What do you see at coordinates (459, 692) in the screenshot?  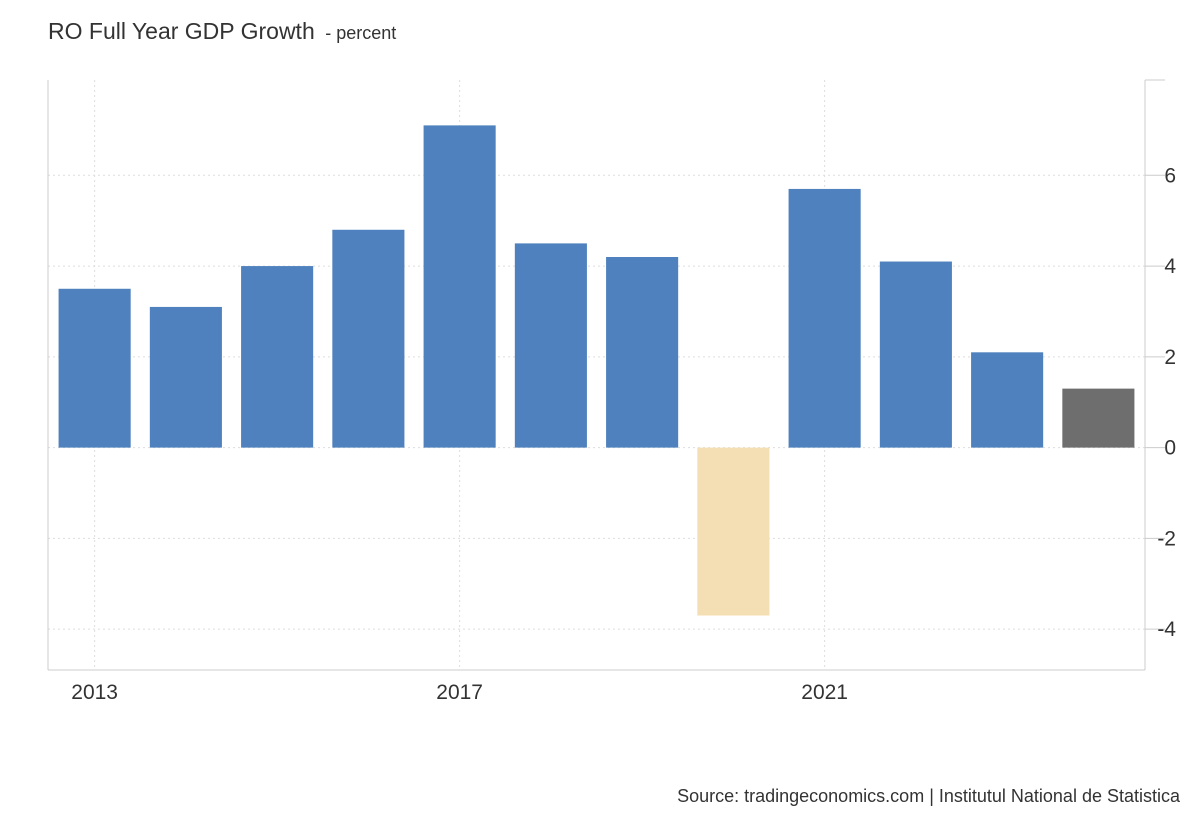 I see `x-tick-label: 2017` at bounding box center [459, 692].